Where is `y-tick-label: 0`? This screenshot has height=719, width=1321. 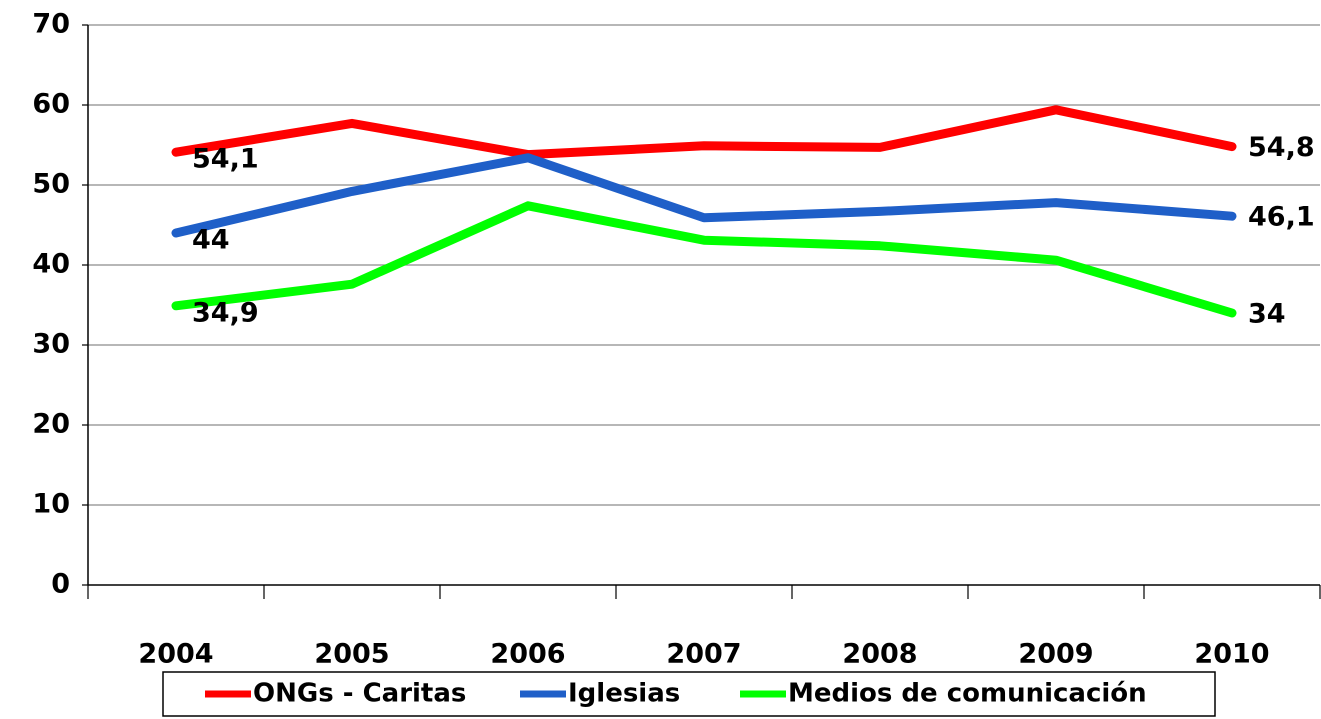
y-tick-label: 0 is located at coordinates (60, 584).